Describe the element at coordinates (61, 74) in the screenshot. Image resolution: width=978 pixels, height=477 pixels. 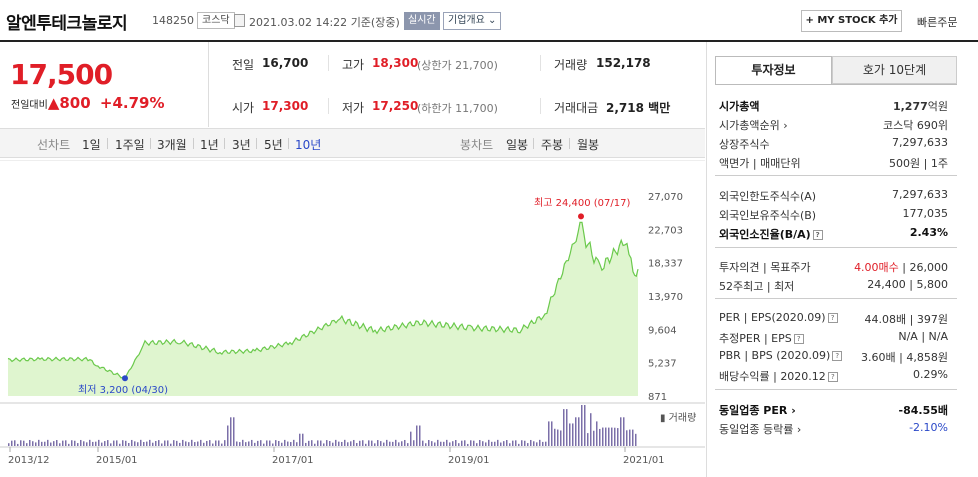
I see `current-price: 17,500` at that location.